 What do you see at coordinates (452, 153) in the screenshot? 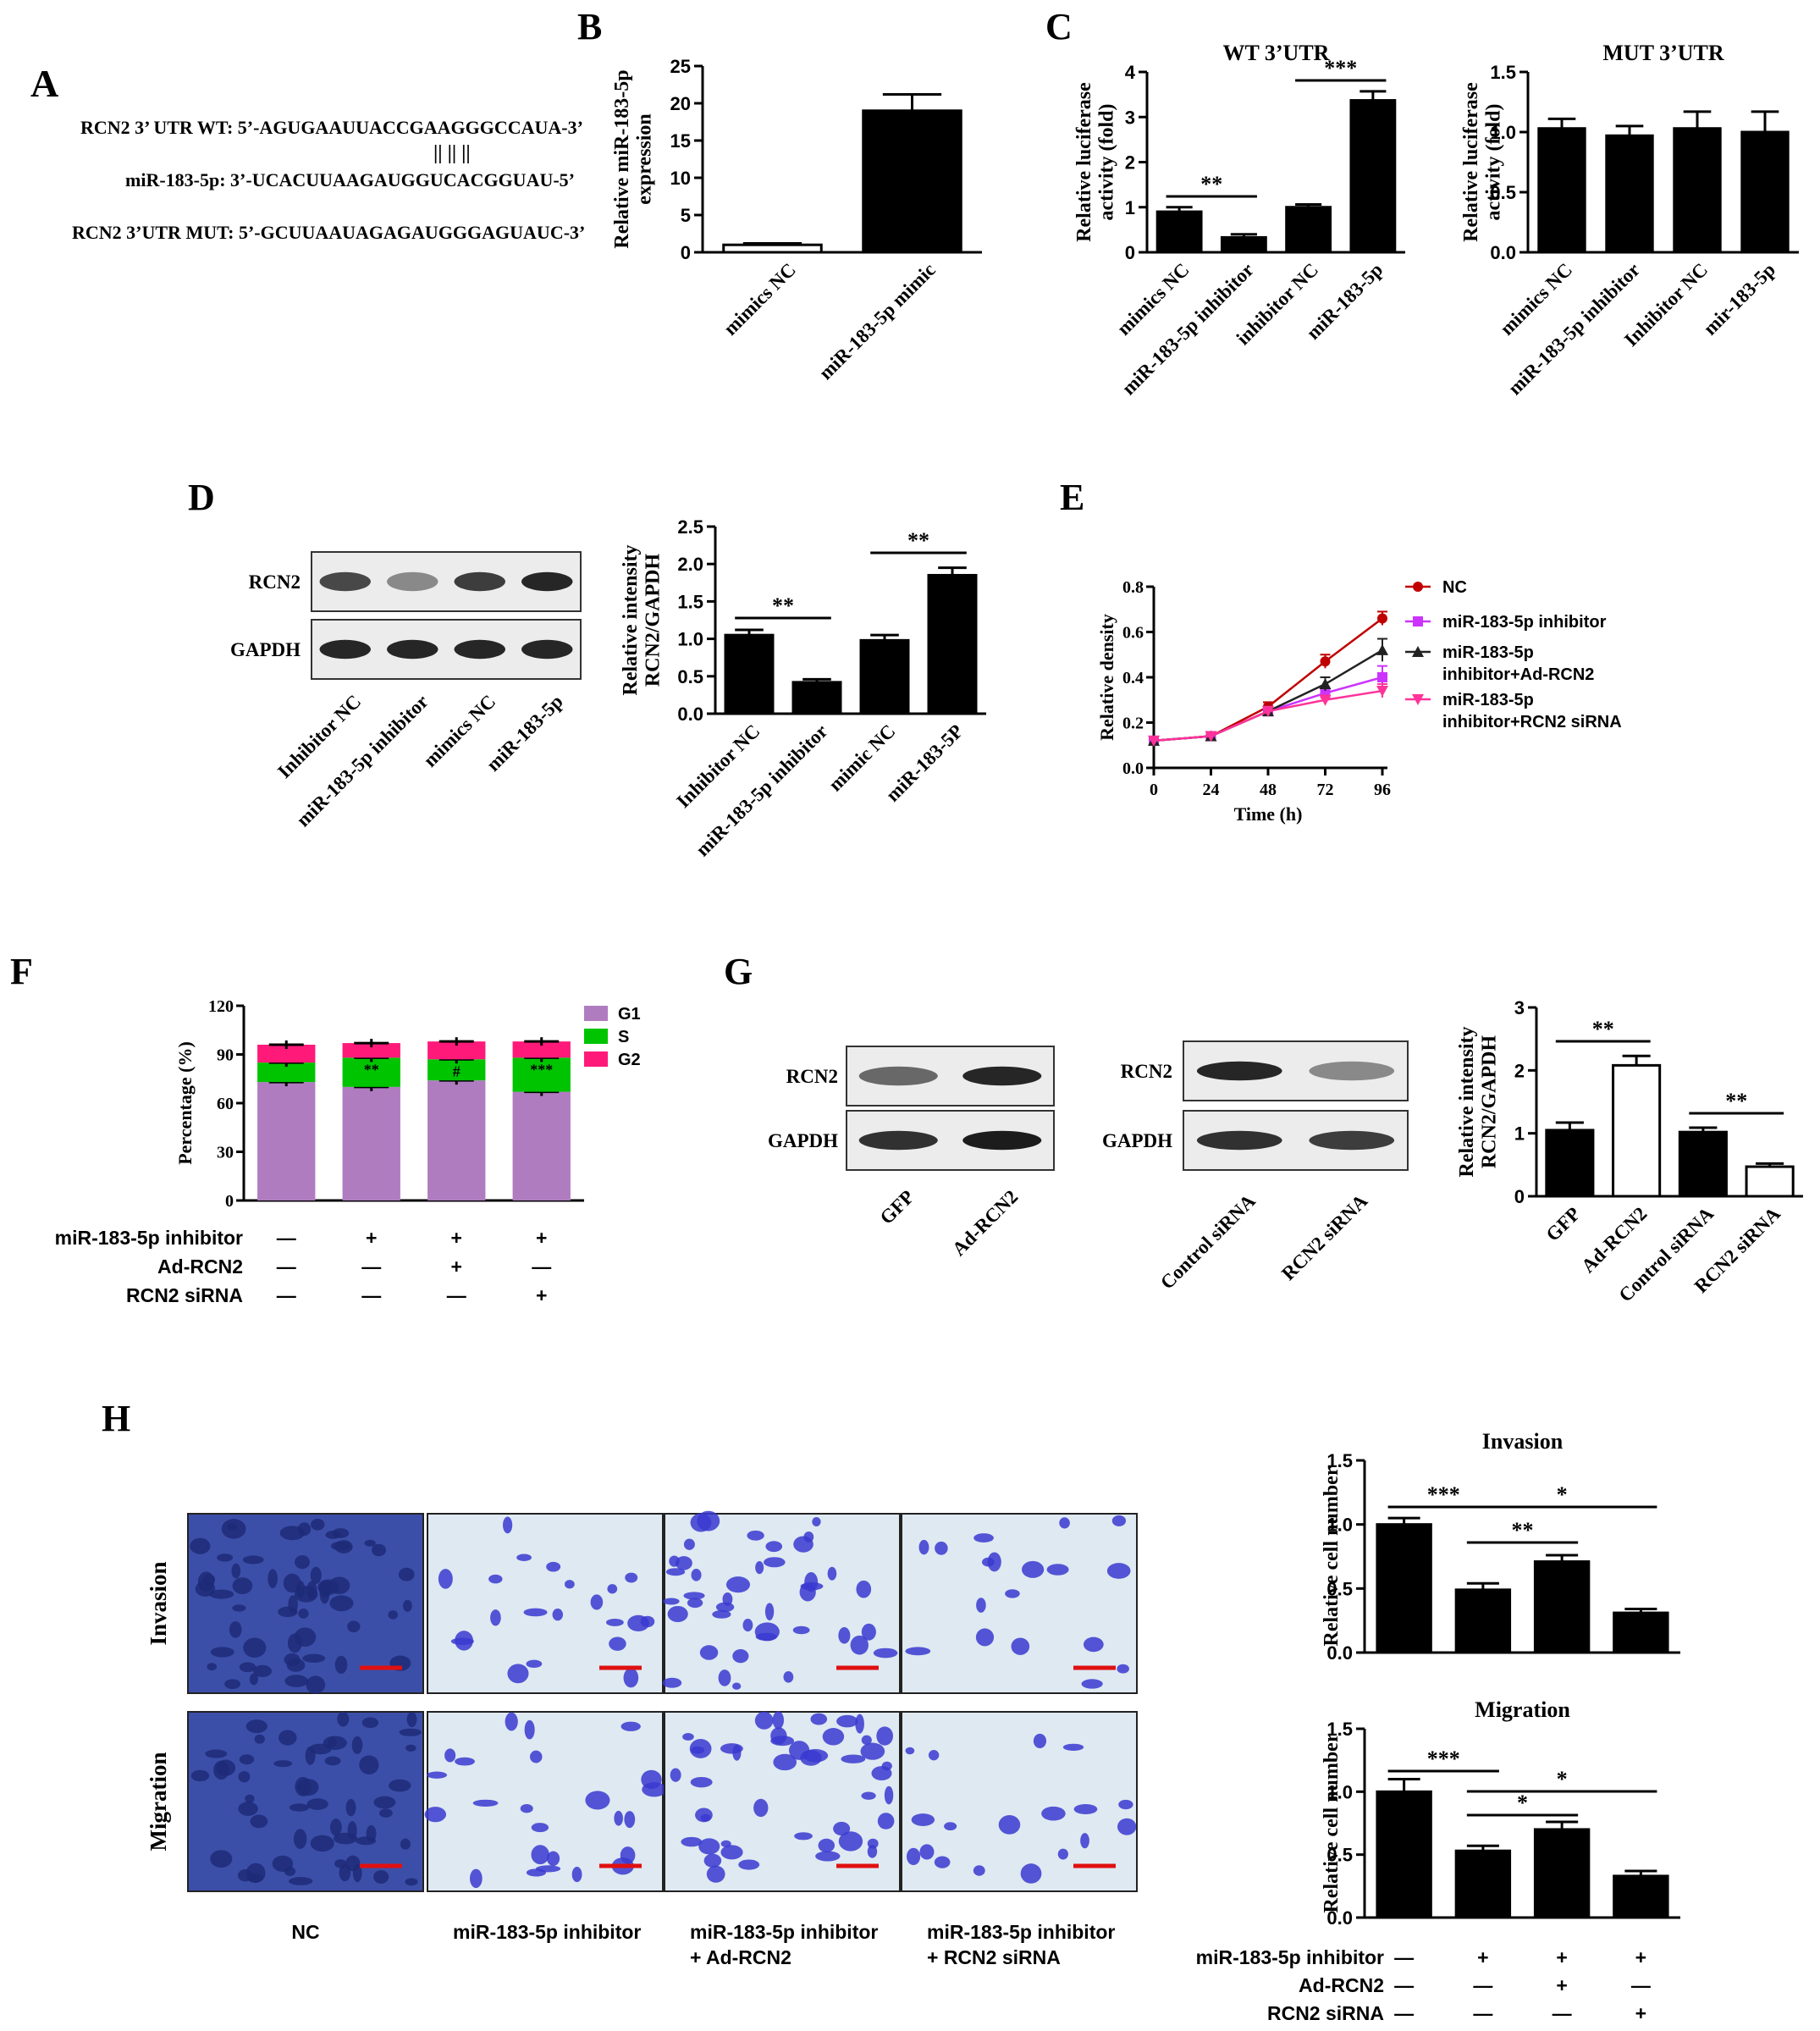
I see `seq-pairing: || || ||` at bounding box center [452, 153].